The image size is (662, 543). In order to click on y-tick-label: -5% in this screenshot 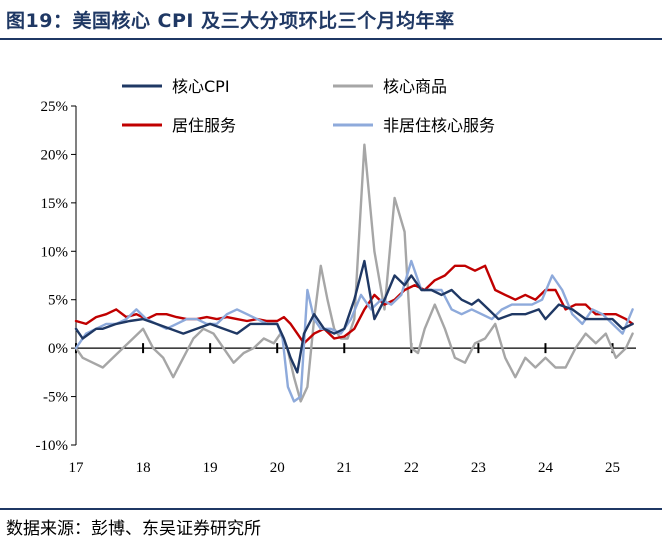, I will do `click(55, 398)`.